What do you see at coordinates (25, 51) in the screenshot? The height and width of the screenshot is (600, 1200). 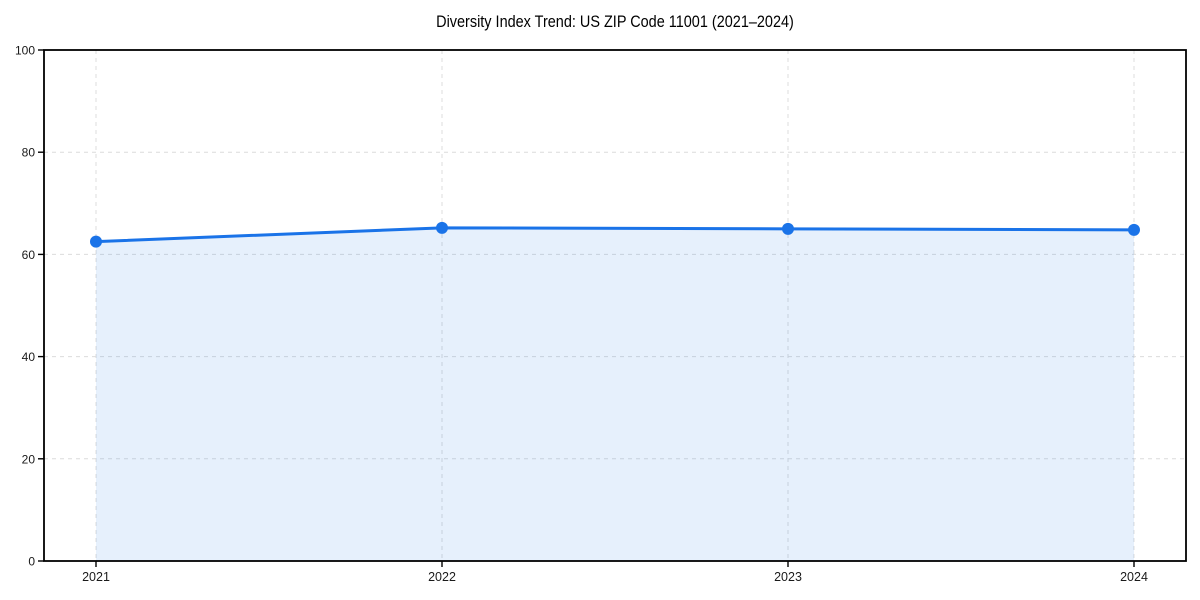 I see `y-tick-label: 100` at bounding box center [25, 51].